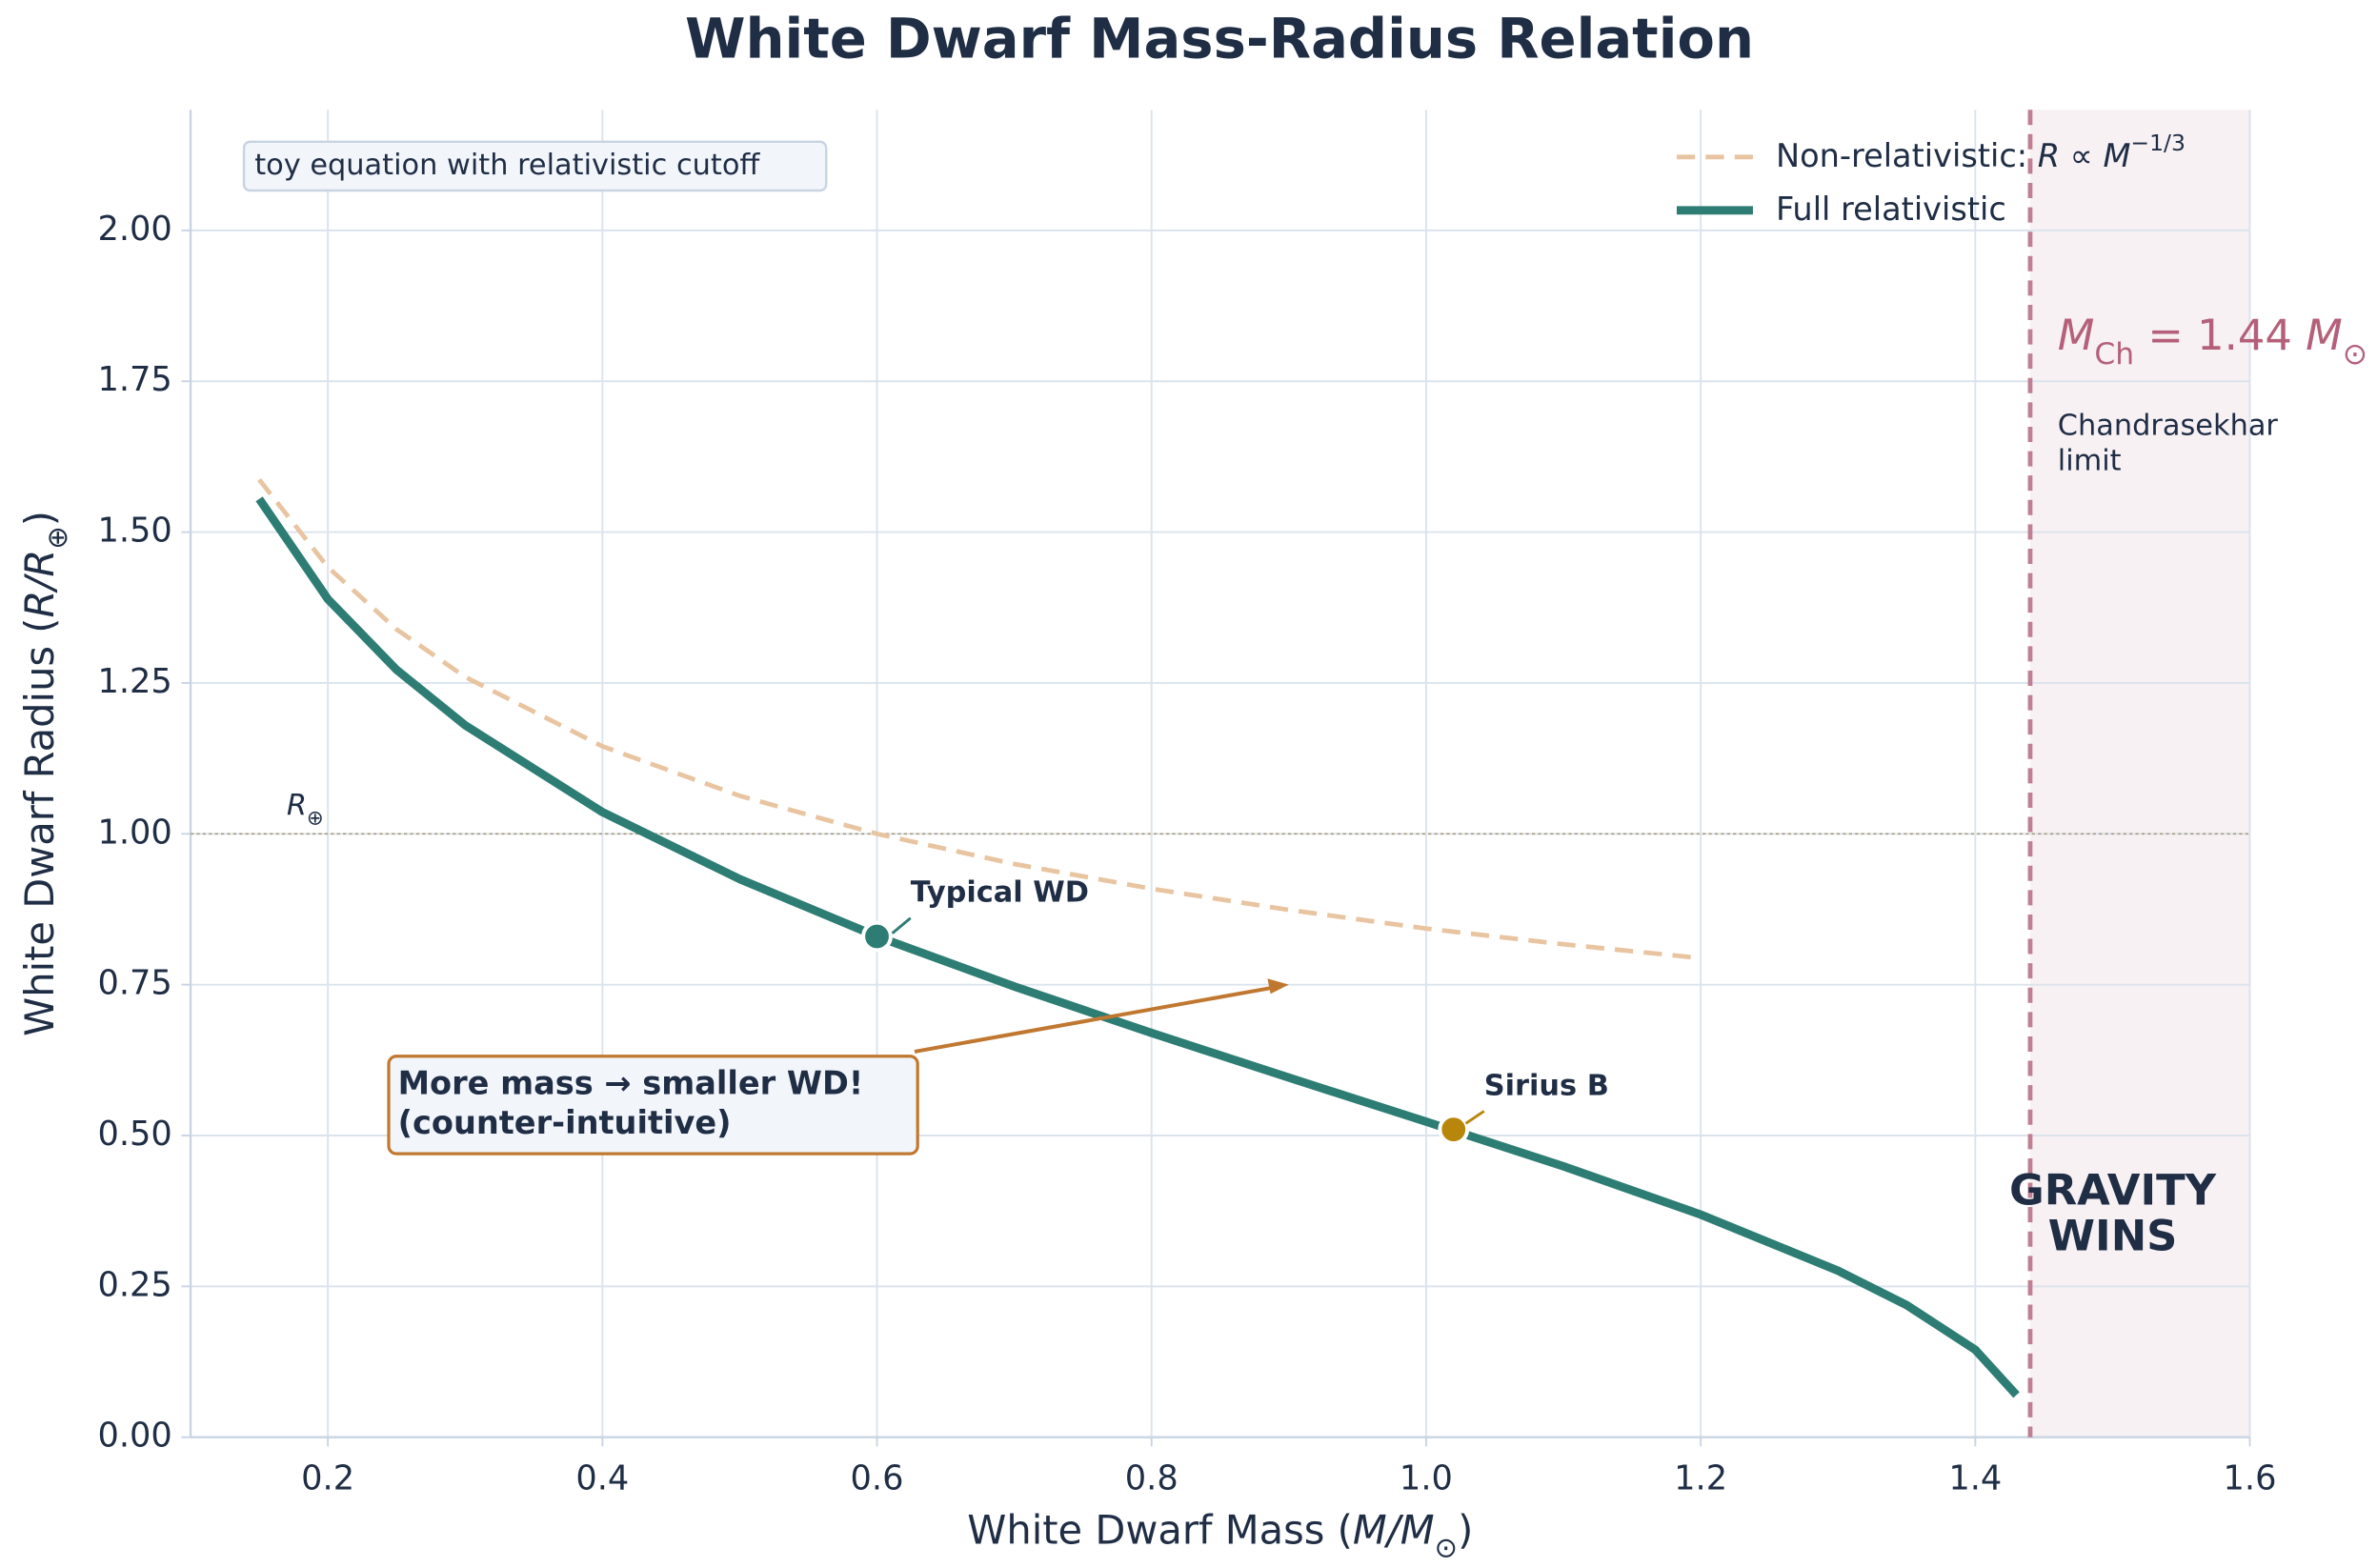  What do you see at coordinates (1465, 1530) in the screenshot?
I see `x-axis-label-part: )` at bounding box center [1465, 1530].